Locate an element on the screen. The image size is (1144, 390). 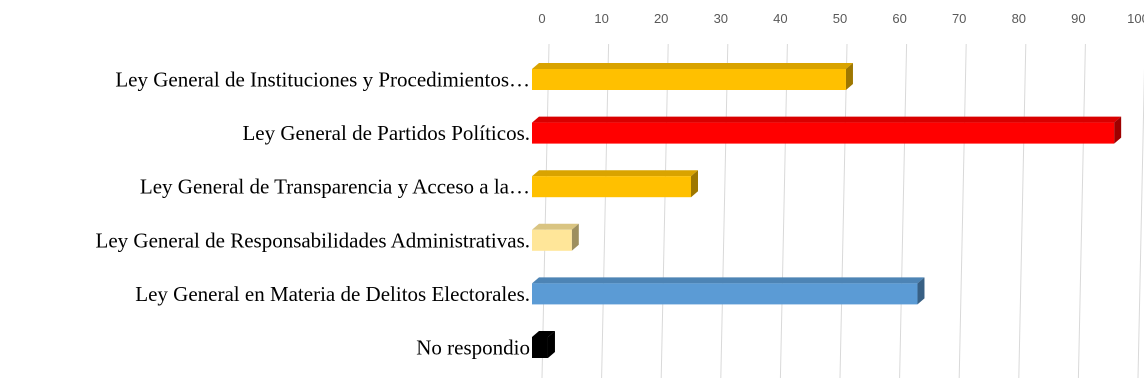
category-label: Ley General de Partidos Políticos. is located at coordinates (386, 133).